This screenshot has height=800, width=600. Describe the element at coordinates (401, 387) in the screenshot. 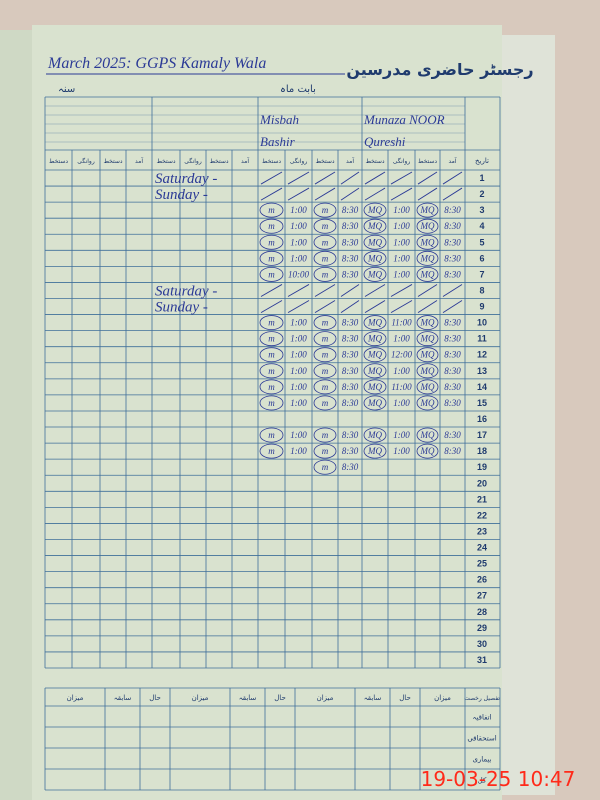

I see `time: 11:00` at that location.